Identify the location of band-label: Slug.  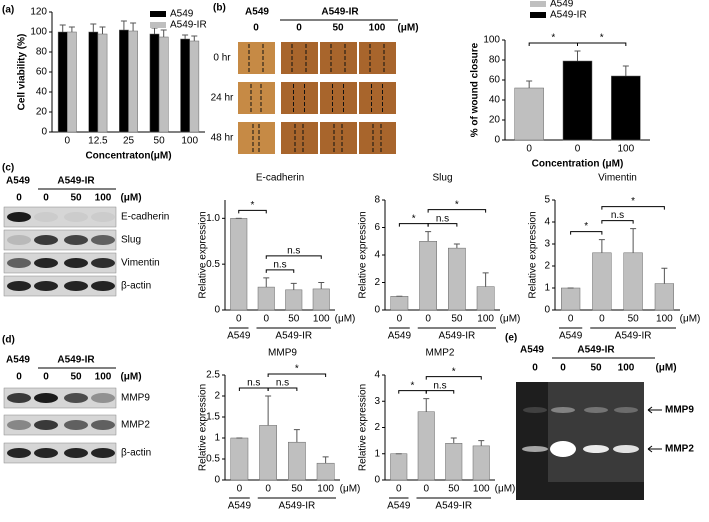
(131, 240).